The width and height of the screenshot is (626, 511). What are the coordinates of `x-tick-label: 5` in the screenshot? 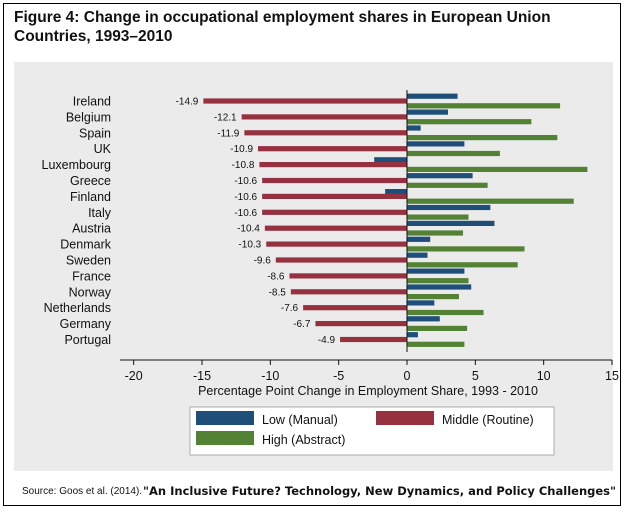 It's located at (475, 376).